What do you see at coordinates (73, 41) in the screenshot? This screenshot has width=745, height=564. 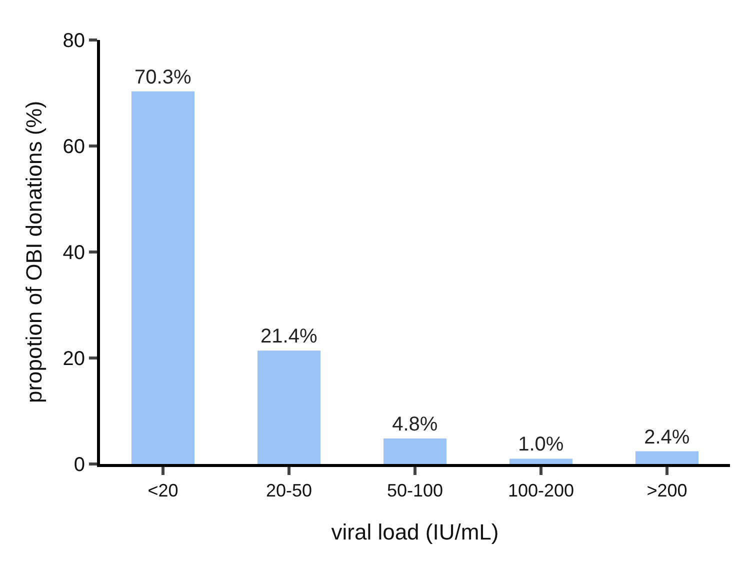 I see `y-tick-label: 80` at bounding box center [73, 41].